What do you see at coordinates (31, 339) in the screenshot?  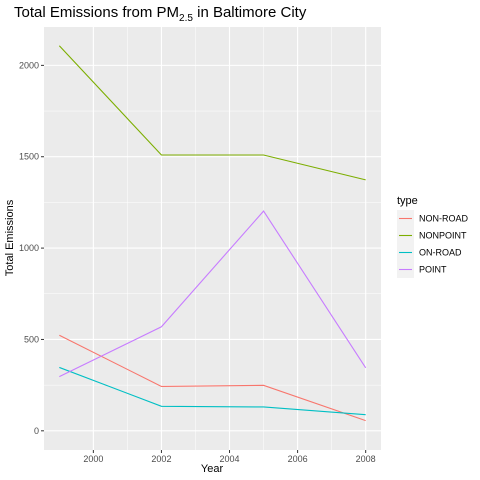 I see `y-tick-label: 500` at bounding box center [31, 339].